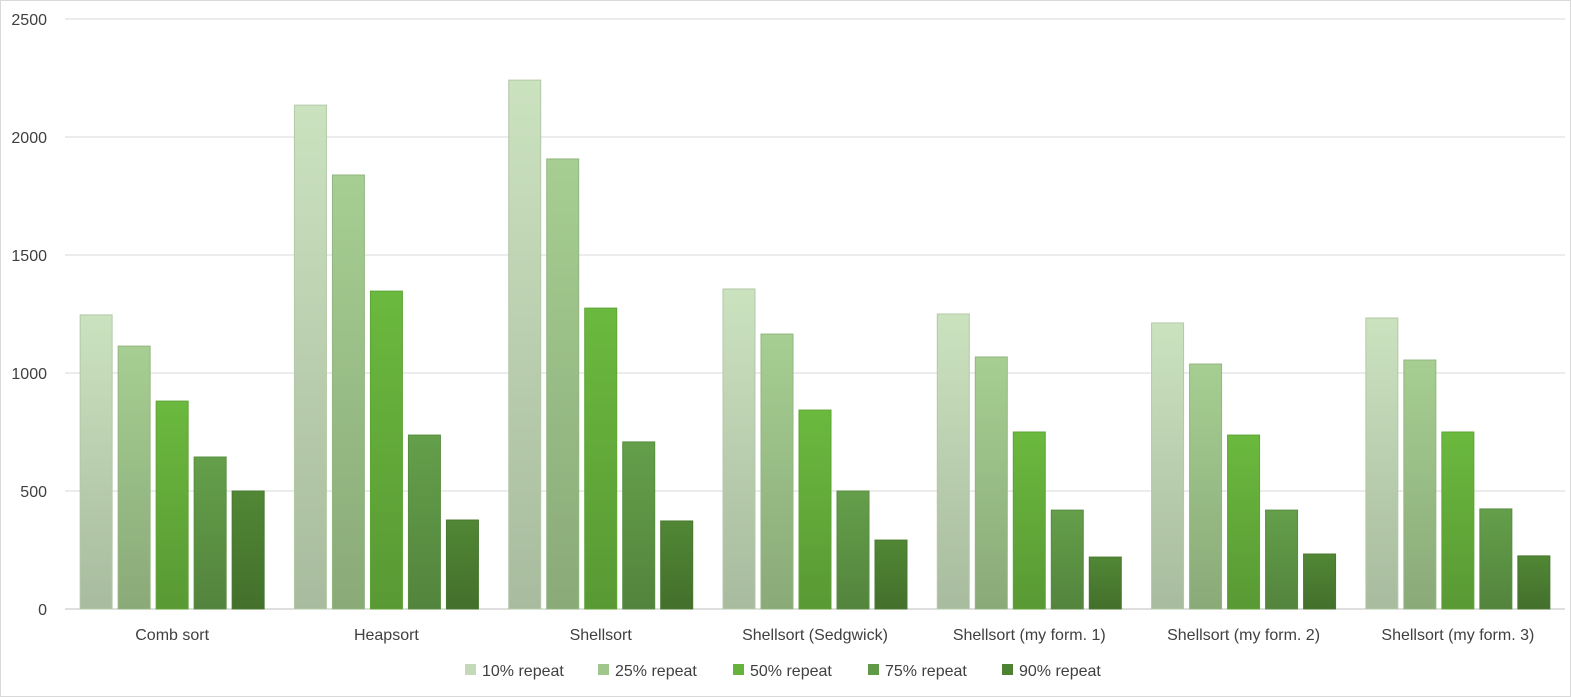 The width and height of the screenshot is (1571, 697). I want to click on x-tick-label: Shellsort (Sedgwick), so click(815, 635).